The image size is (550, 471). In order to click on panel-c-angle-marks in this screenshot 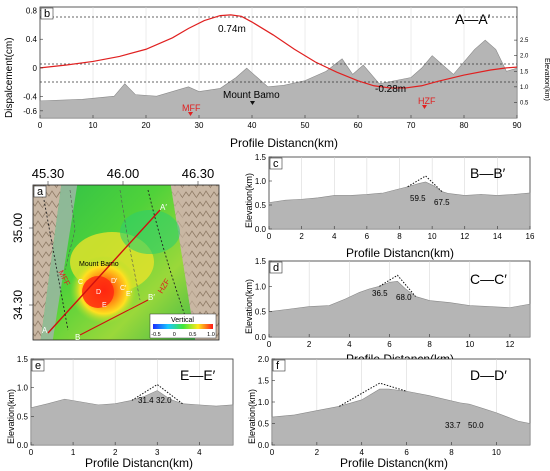, I will do `click(425, 183)`.